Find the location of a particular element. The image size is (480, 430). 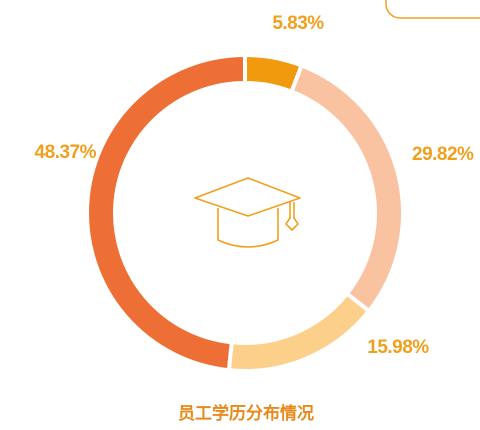

value-label: 48.37% is located at coordinates (66, 152).